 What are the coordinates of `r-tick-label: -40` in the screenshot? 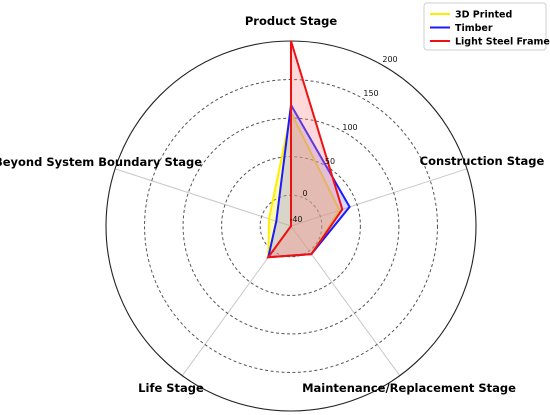 It's located at (295, 219).